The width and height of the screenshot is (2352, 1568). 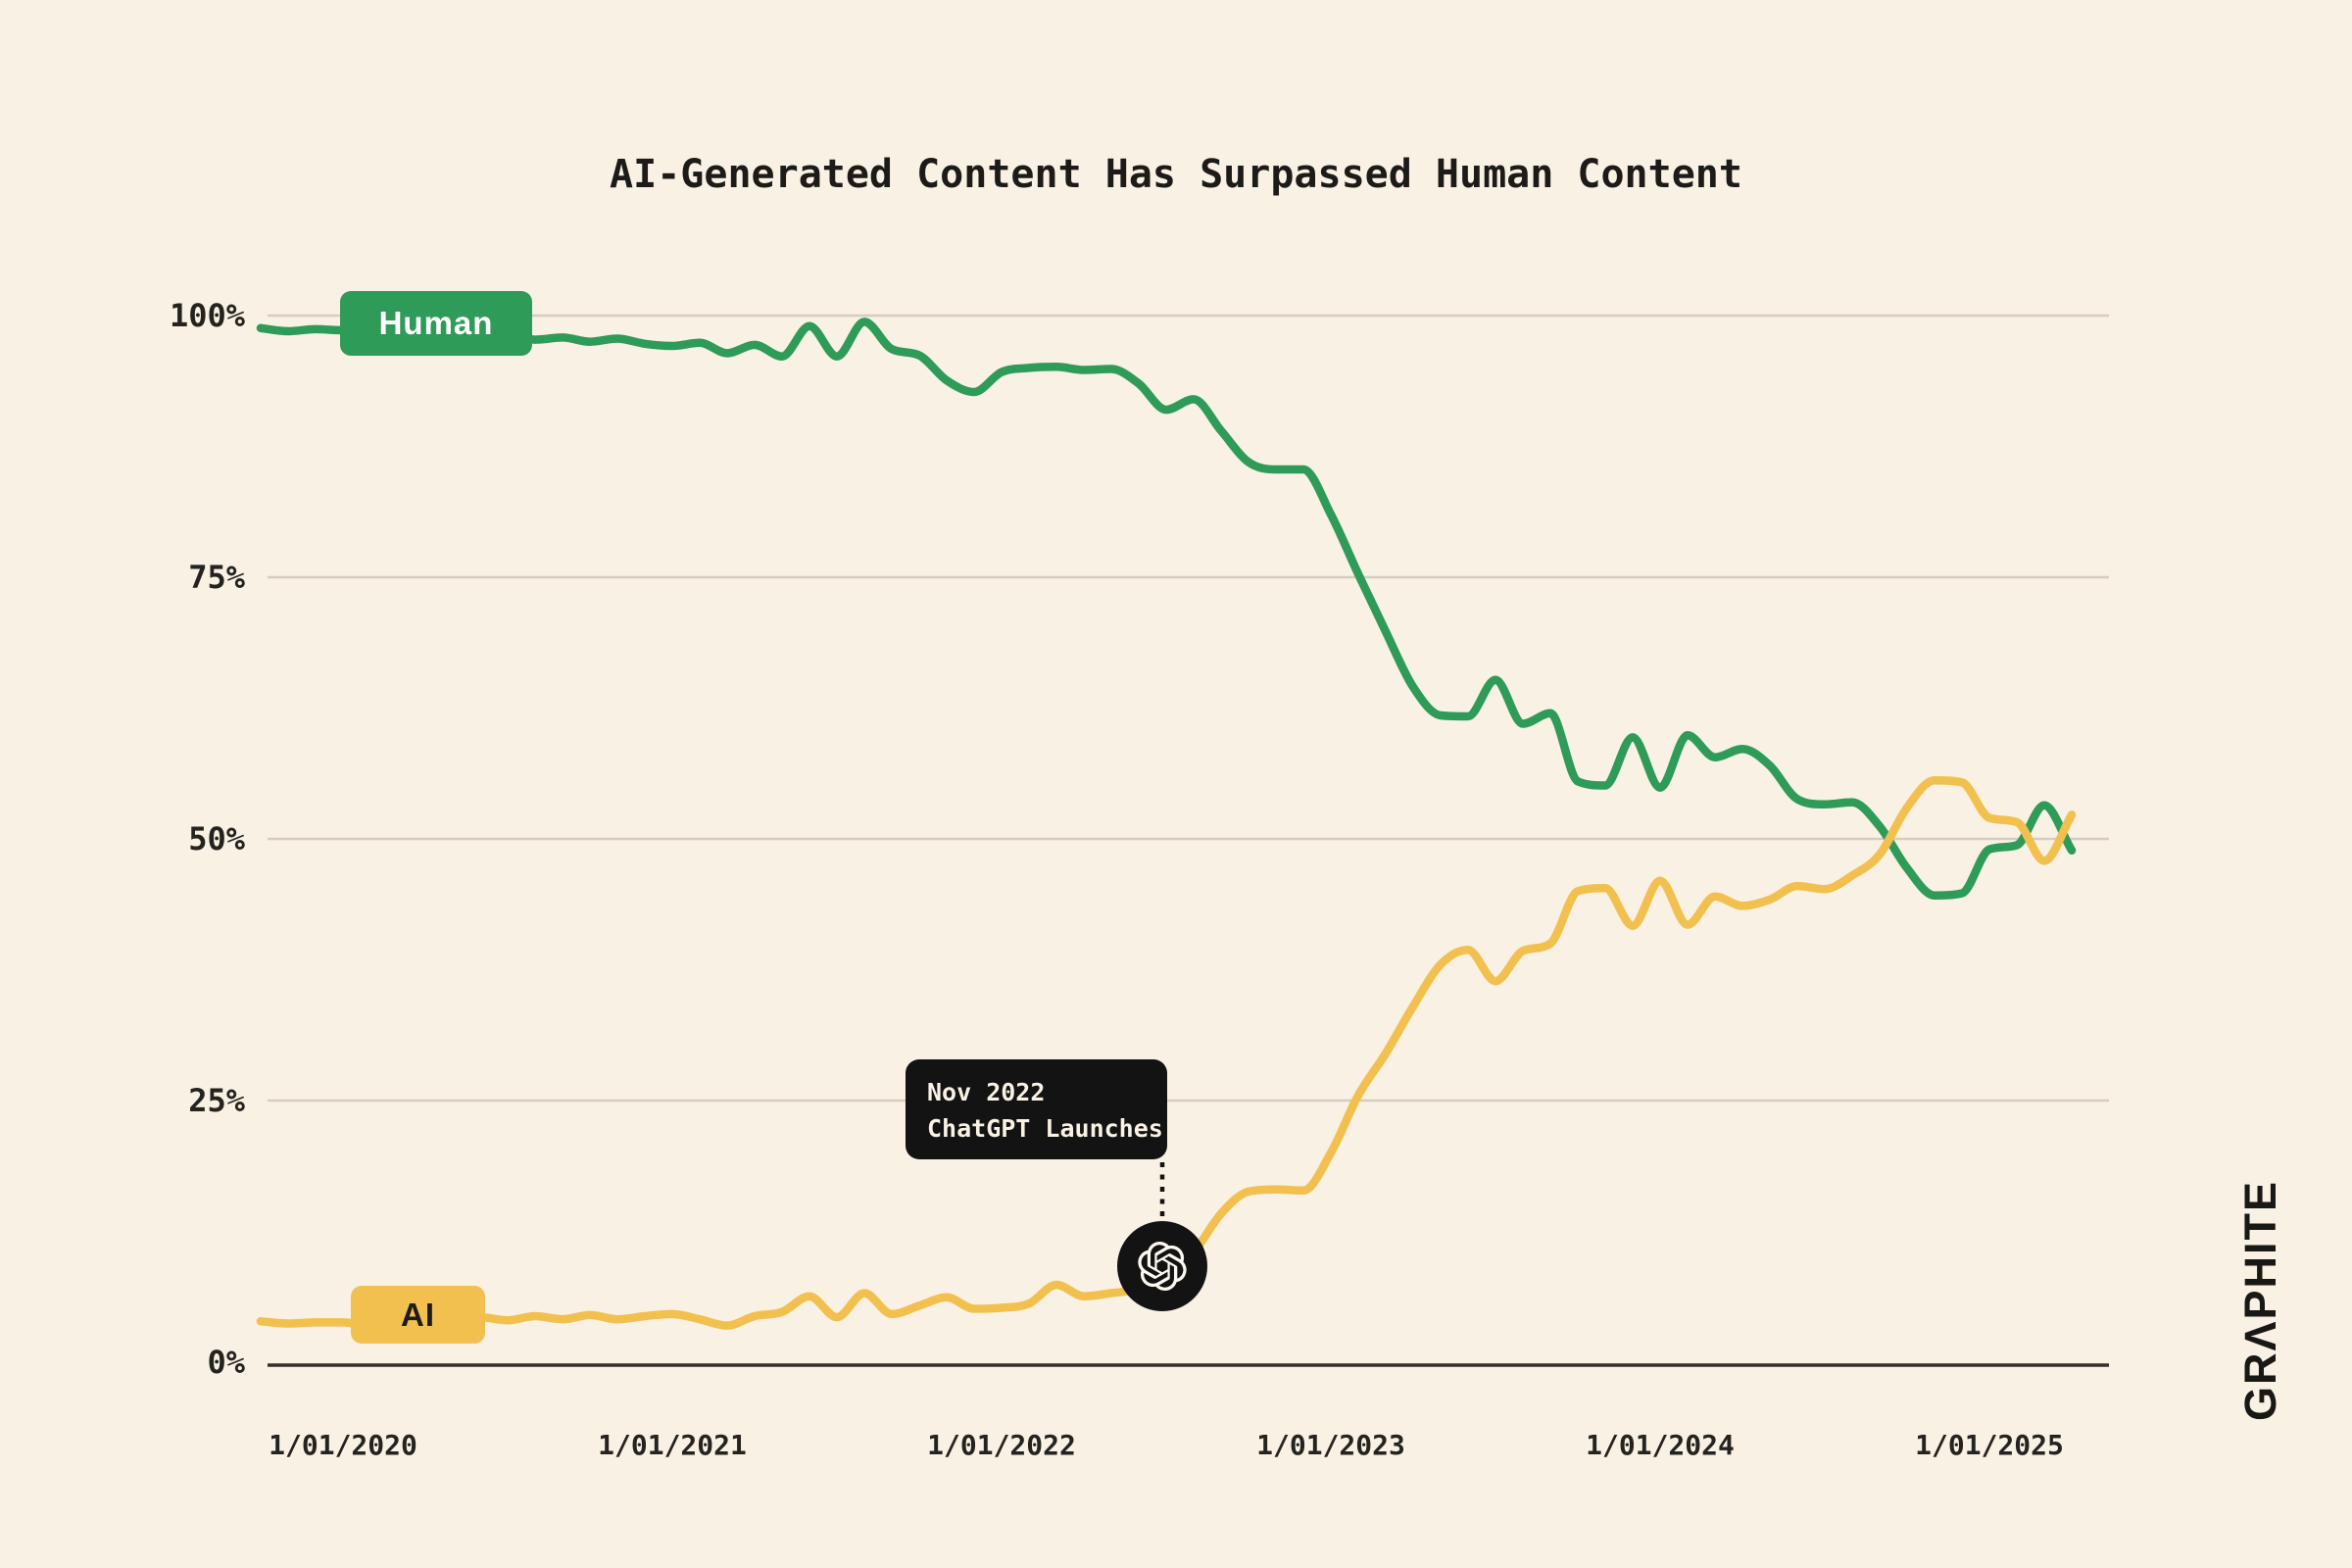 What do you see at coordinates (1330, 1445) in the screenshot?
I see `x-tick-2023: 1/01/2023` at bounding box center [1330, 1445].